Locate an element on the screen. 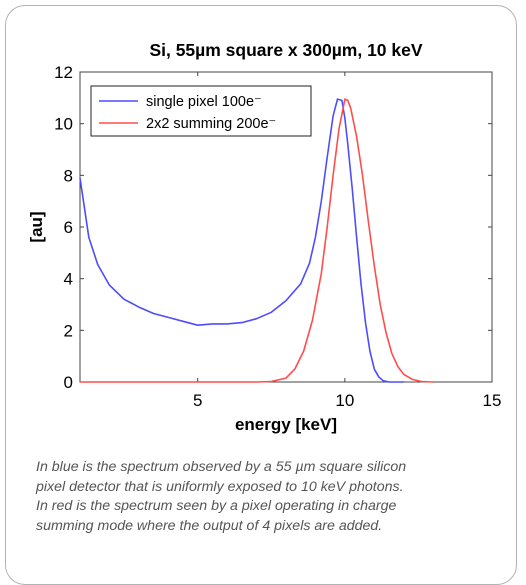  y-tick-label: 0 is located at coordinates (68, 382).